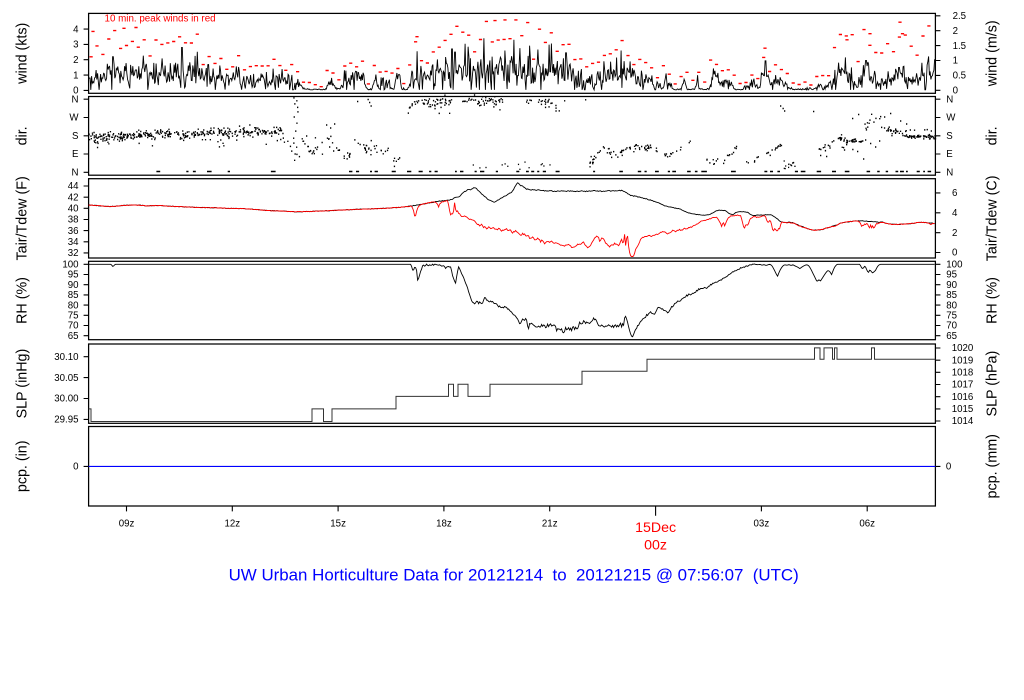 This screenshot has height=700, width=1024. What do you see at coordinates (22, 218) in the screenshot?
I see `svg-text: Tair/Tdew (F)` at bounding box center [22, 218].